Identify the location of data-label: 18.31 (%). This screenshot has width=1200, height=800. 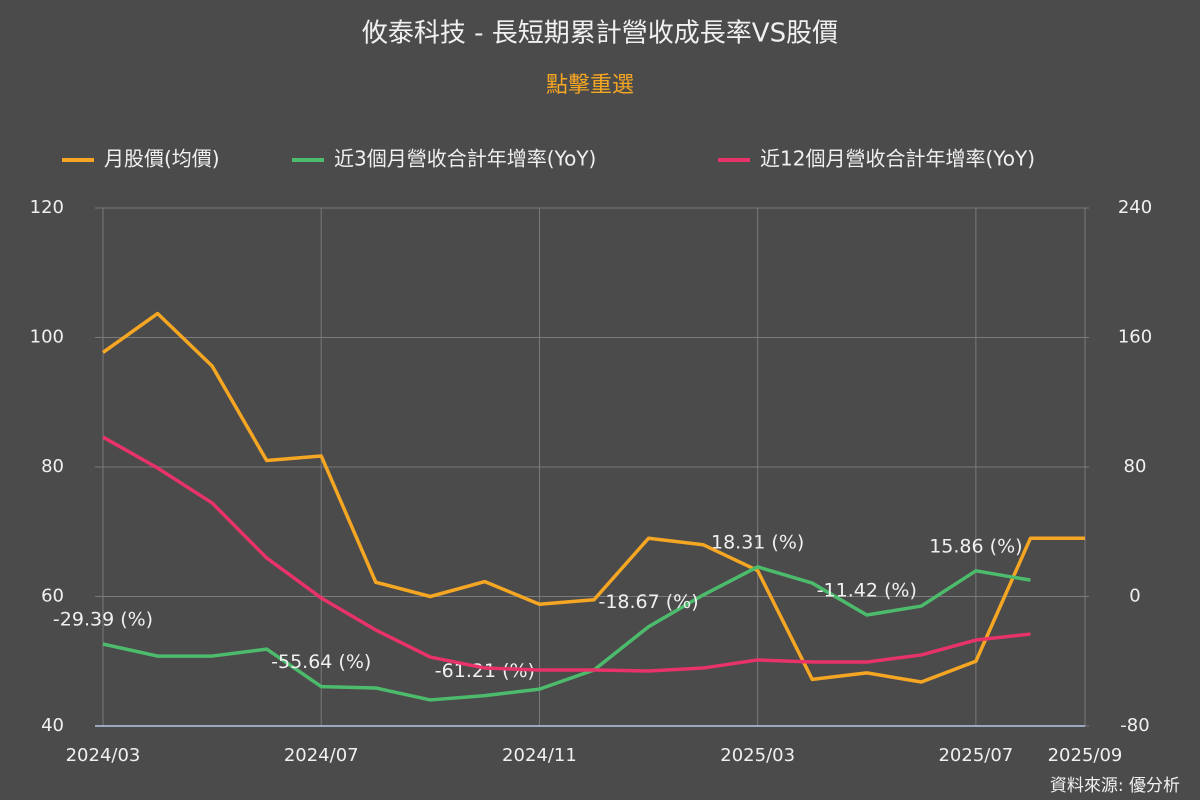
(757, 542).